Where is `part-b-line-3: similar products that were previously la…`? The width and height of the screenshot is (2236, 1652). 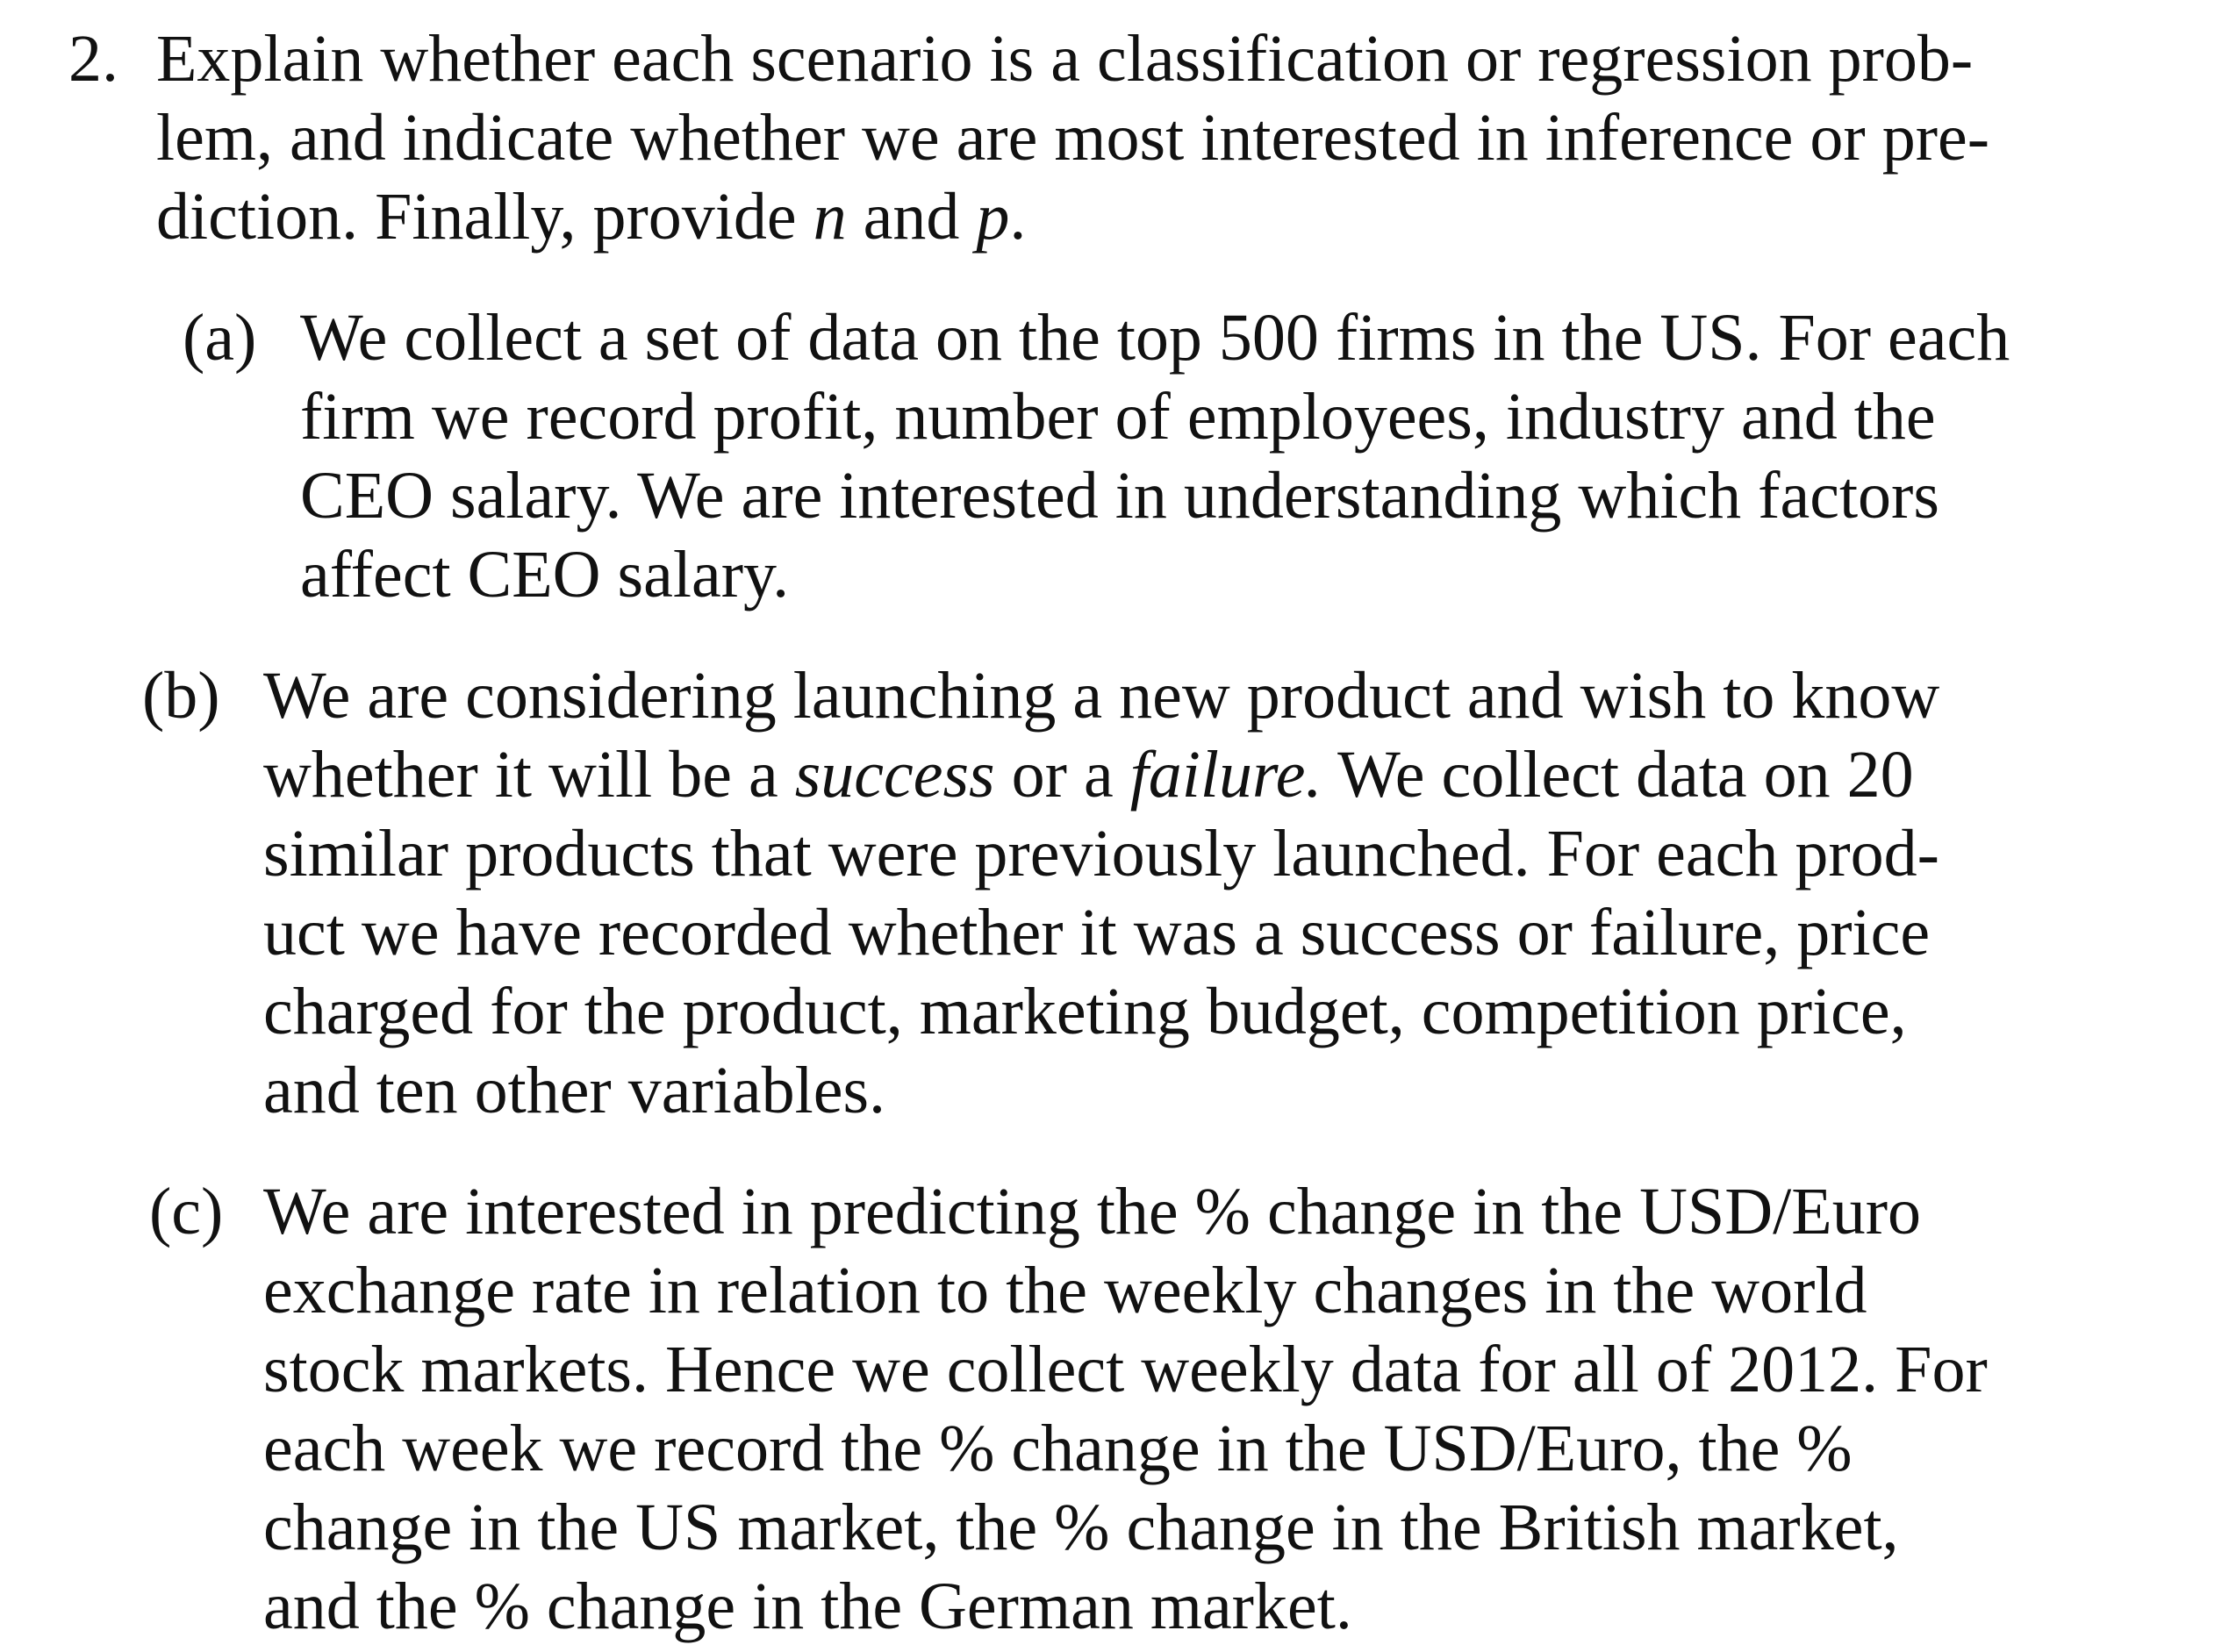 part-b-line-3: similar products that were previously la… is located at coordinates (1101, 854).